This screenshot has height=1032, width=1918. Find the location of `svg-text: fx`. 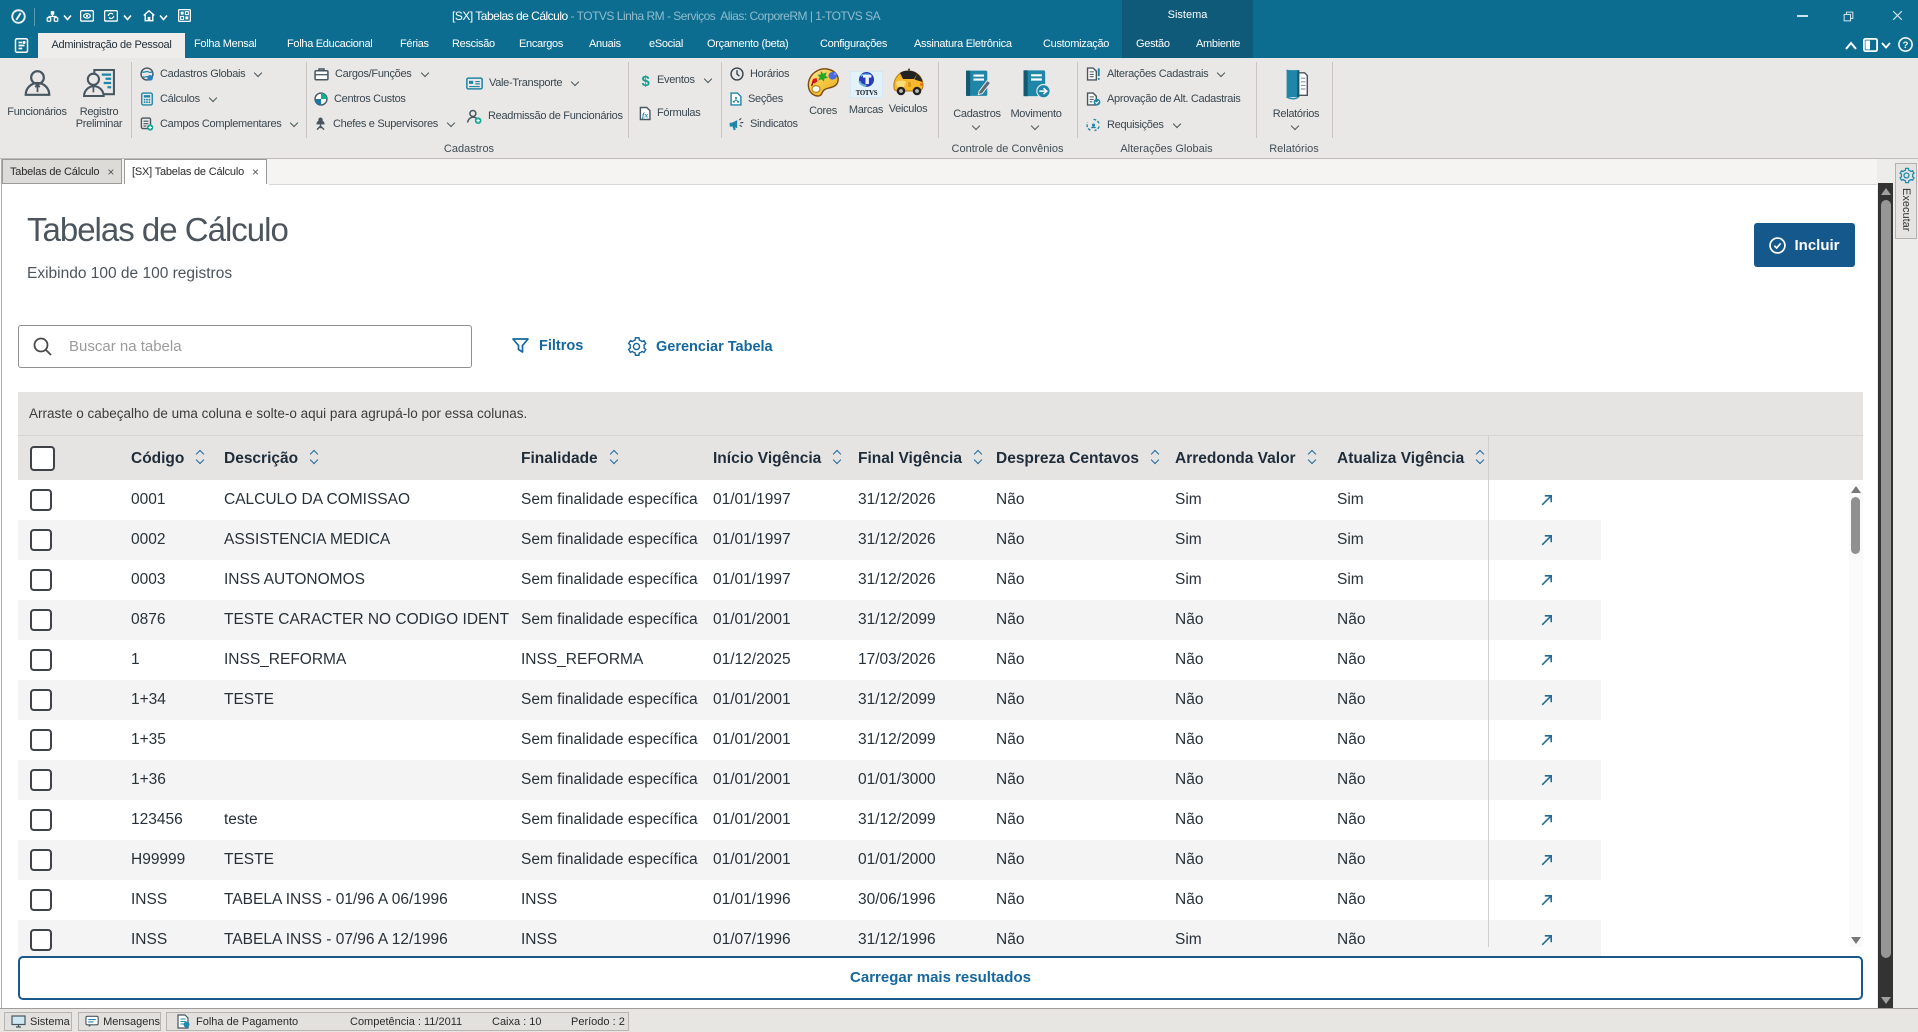

svg-text: fx is located at coordinates (645, 114).